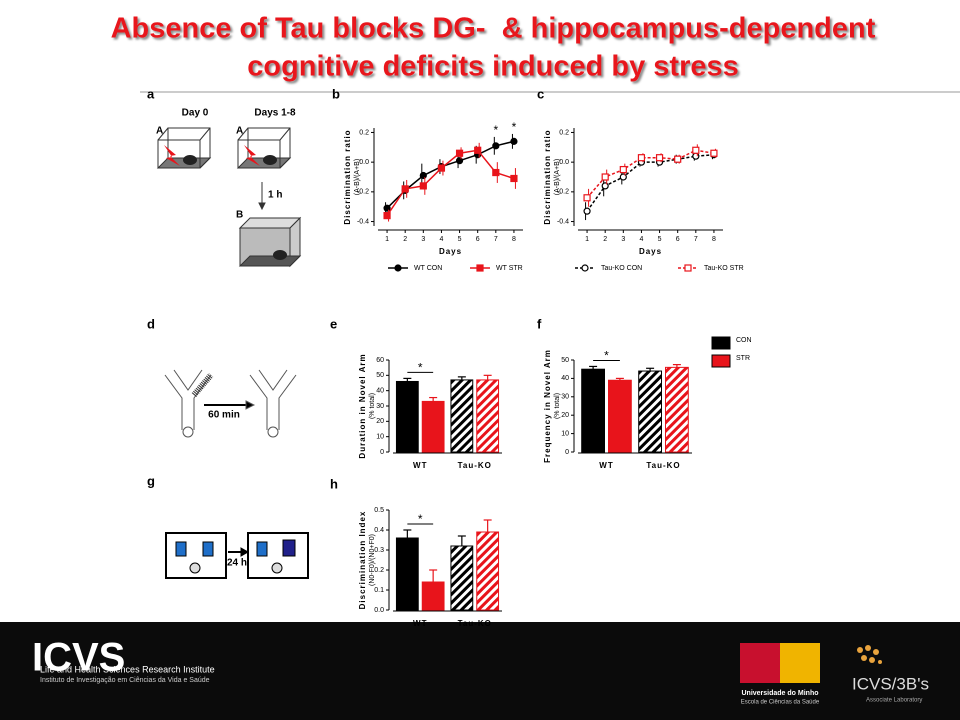 This screenshot has height=720, width=960. I want to click on y-axis-label: Frequency in Novel Arm, so click(547, 406).